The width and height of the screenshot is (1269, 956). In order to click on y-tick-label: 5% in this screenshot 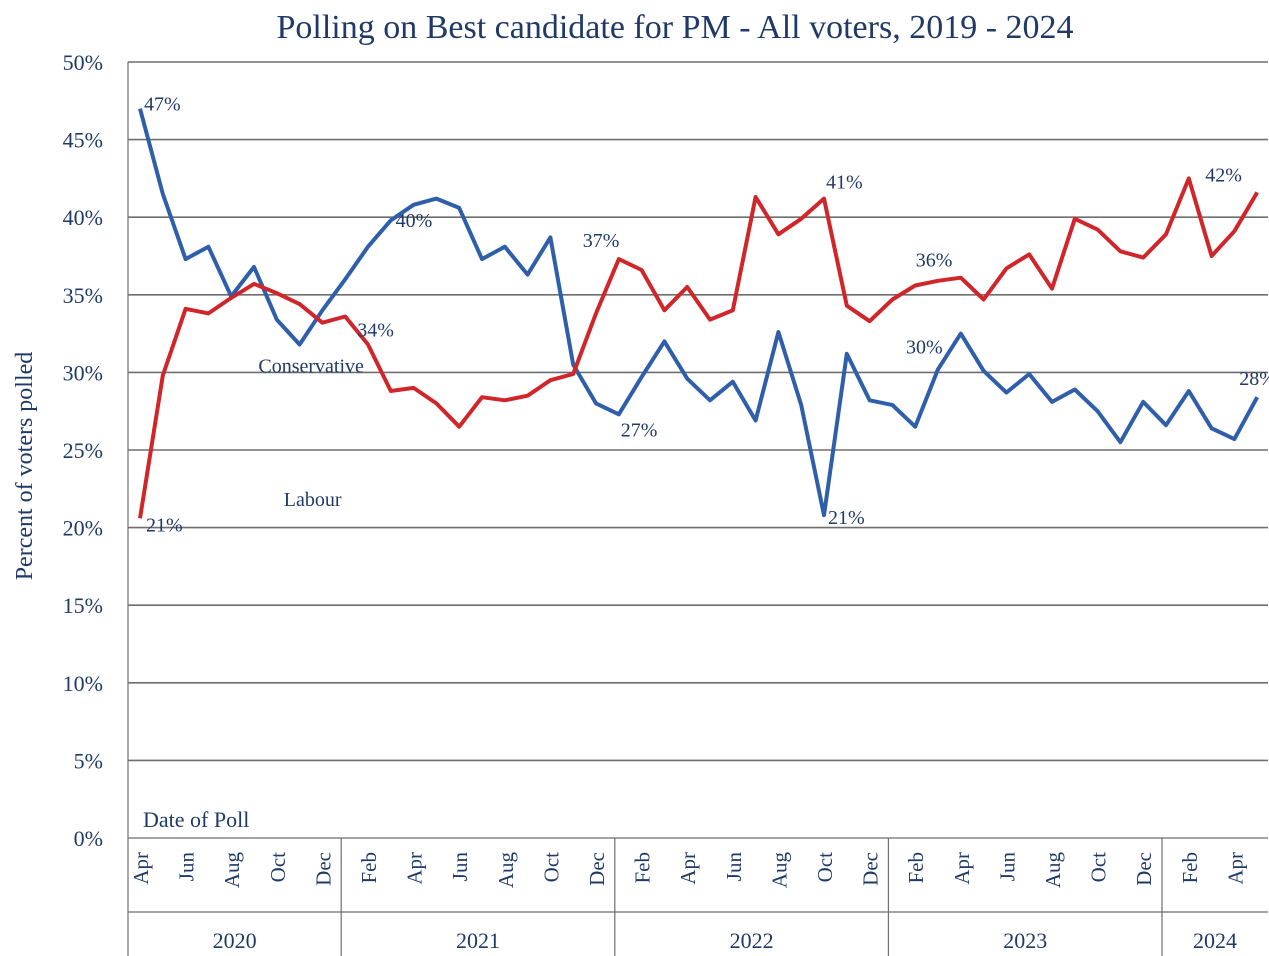, I will do `click(88, 760)`.